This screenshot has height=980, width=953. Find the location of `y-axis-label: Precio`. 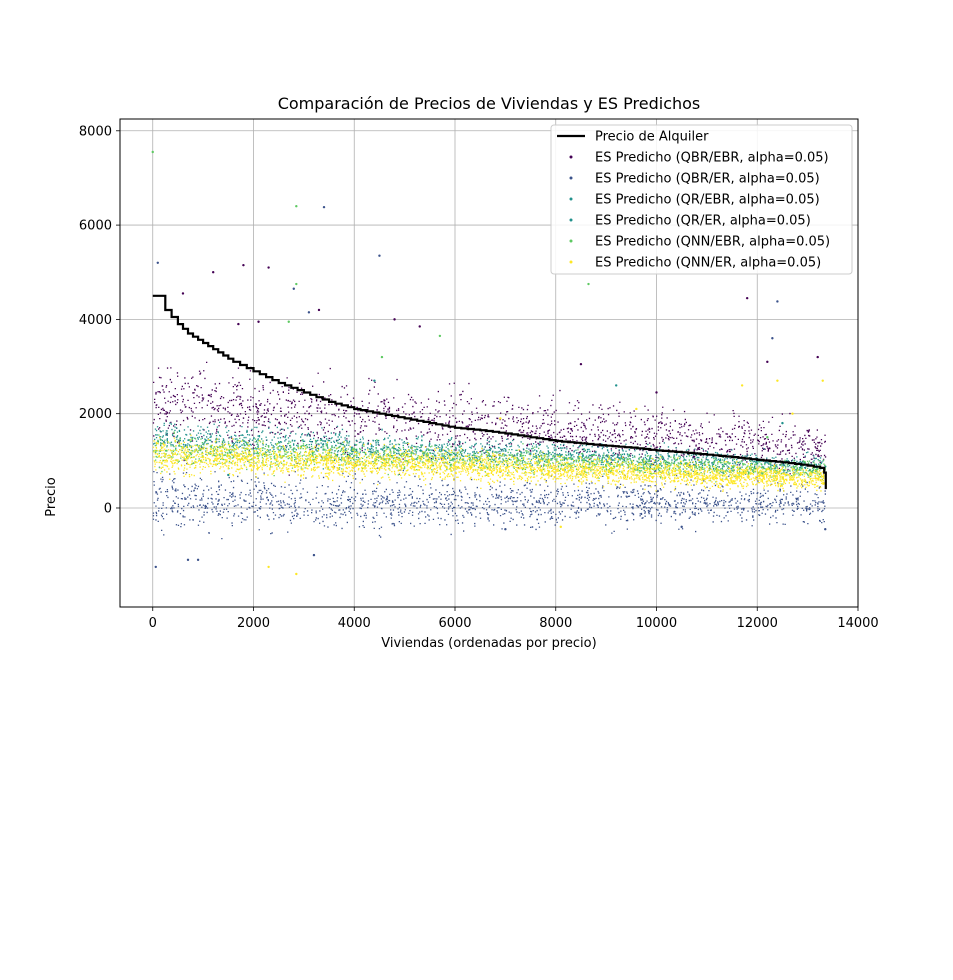

y-axis-label: Precio is located at coordinates (51, 496).